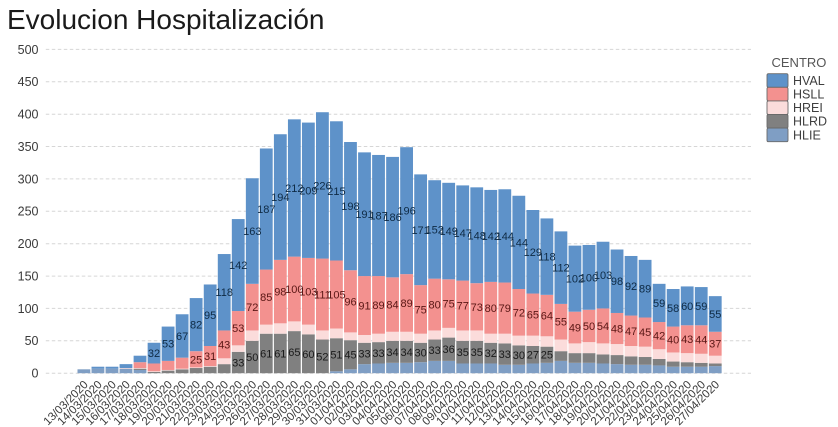 The image size is (838, 427). What do you see at coordinates (336, 192) in the screenshot?
I see `svg-text: 215` at bounding box center [336, 192].